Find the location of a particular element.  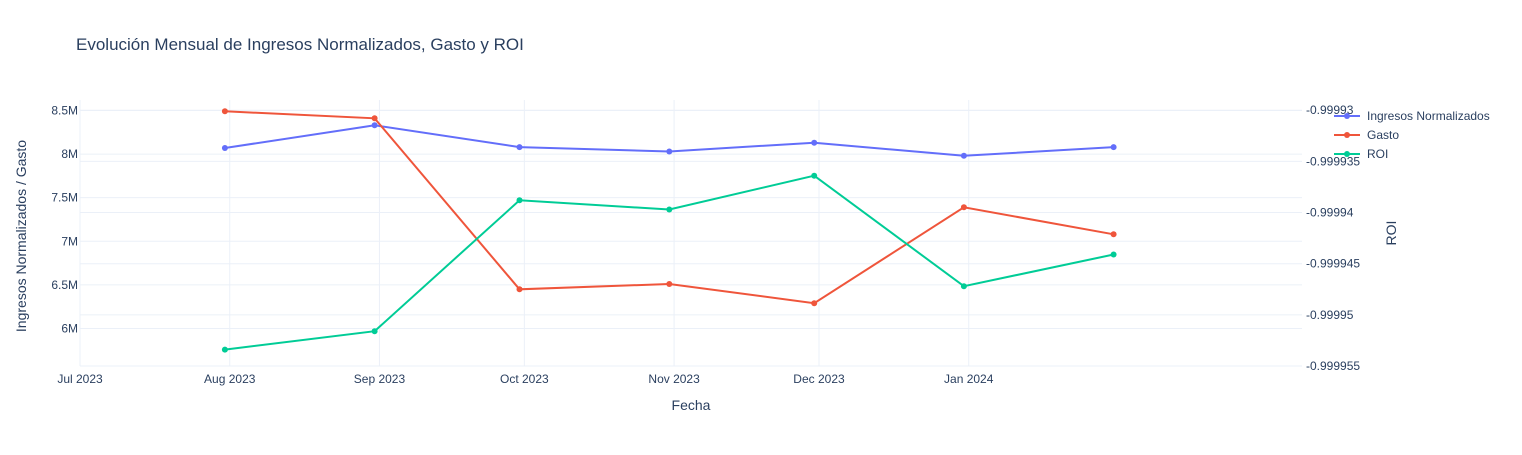

y-tick-label: 8.5M is located at coordinates (64, 110).